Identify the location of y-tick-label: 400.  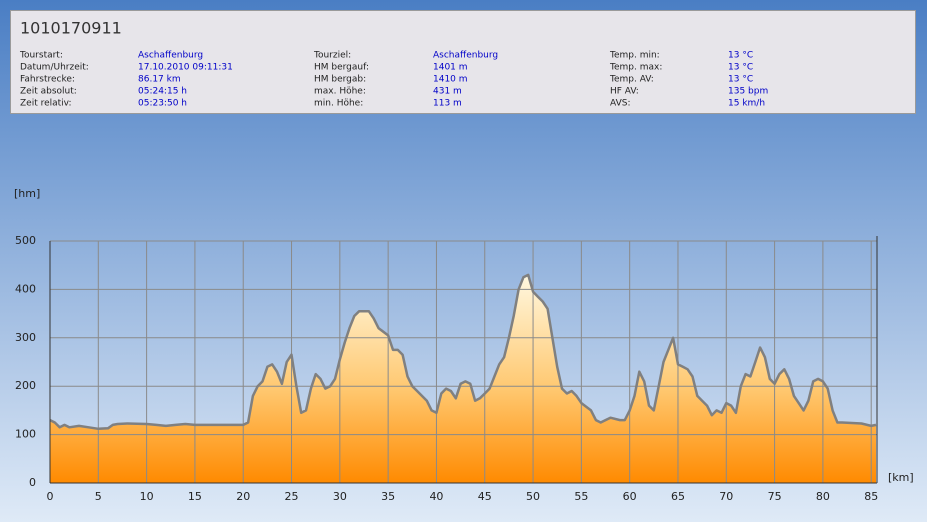
(25, 288).